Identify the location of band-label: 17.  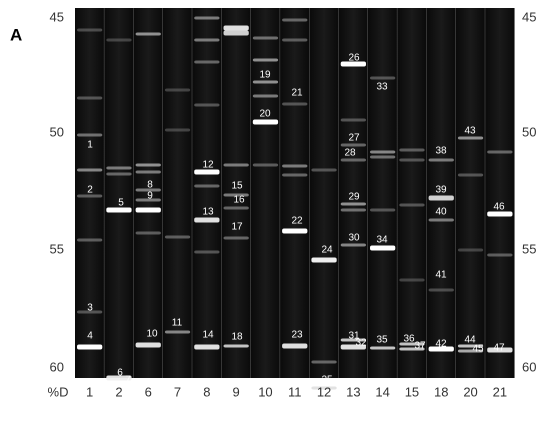
(237, 227).